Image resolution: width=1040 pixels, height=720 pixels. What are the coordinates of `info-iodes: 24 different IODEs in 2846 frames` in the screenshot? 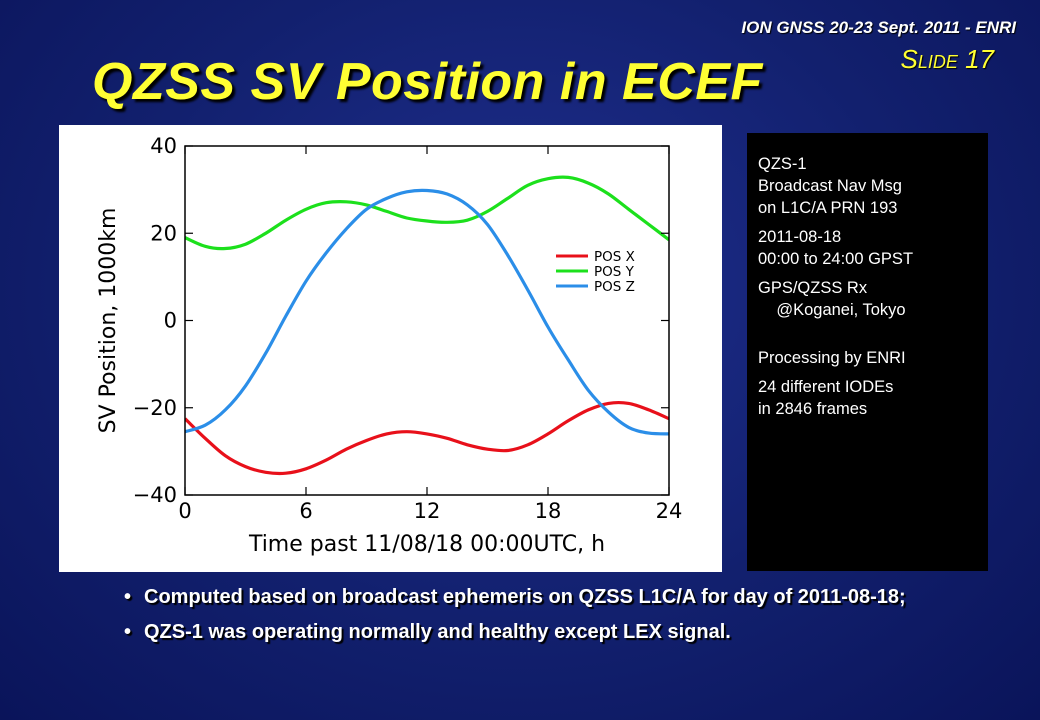 It's located at (826, 398).